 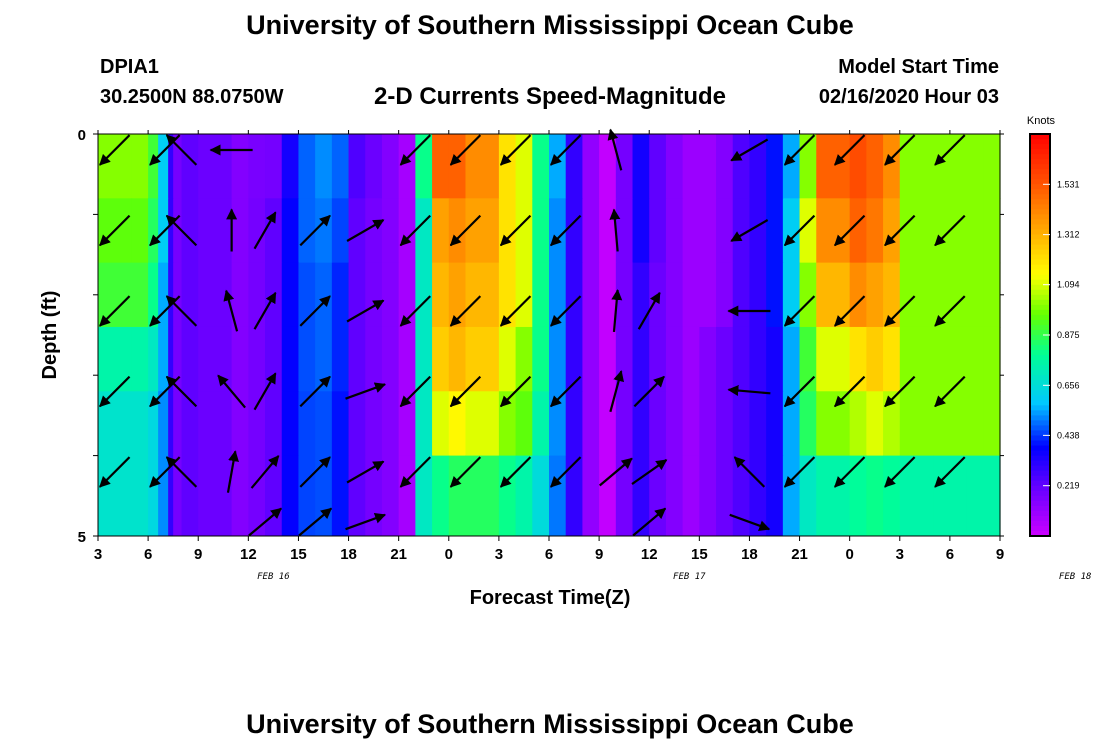 What do you see at coordinates (82, 537) in the screenshot?
I see `y-tick-label: 5` at bounding box center [82, 537].